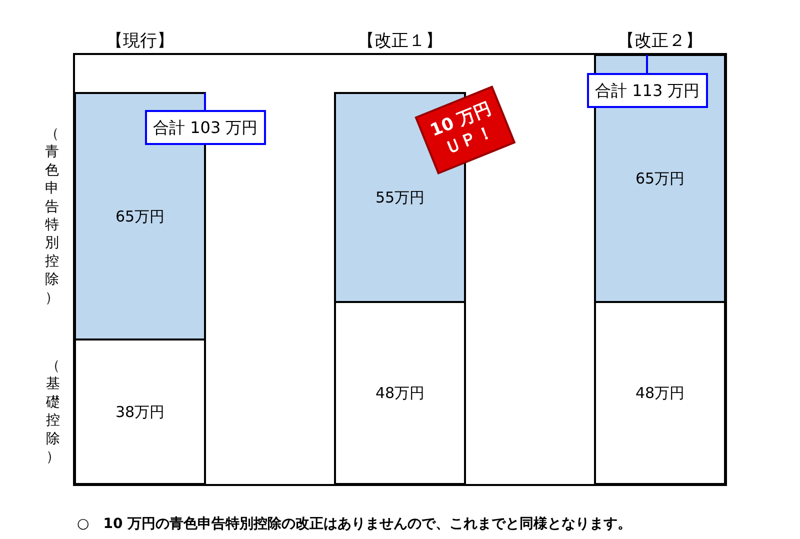 This screenshot has height=539, width=800. Describe the element at coordinates (52, 411) in the screenshot. I see `series-label: （基礎控除）` at that location.